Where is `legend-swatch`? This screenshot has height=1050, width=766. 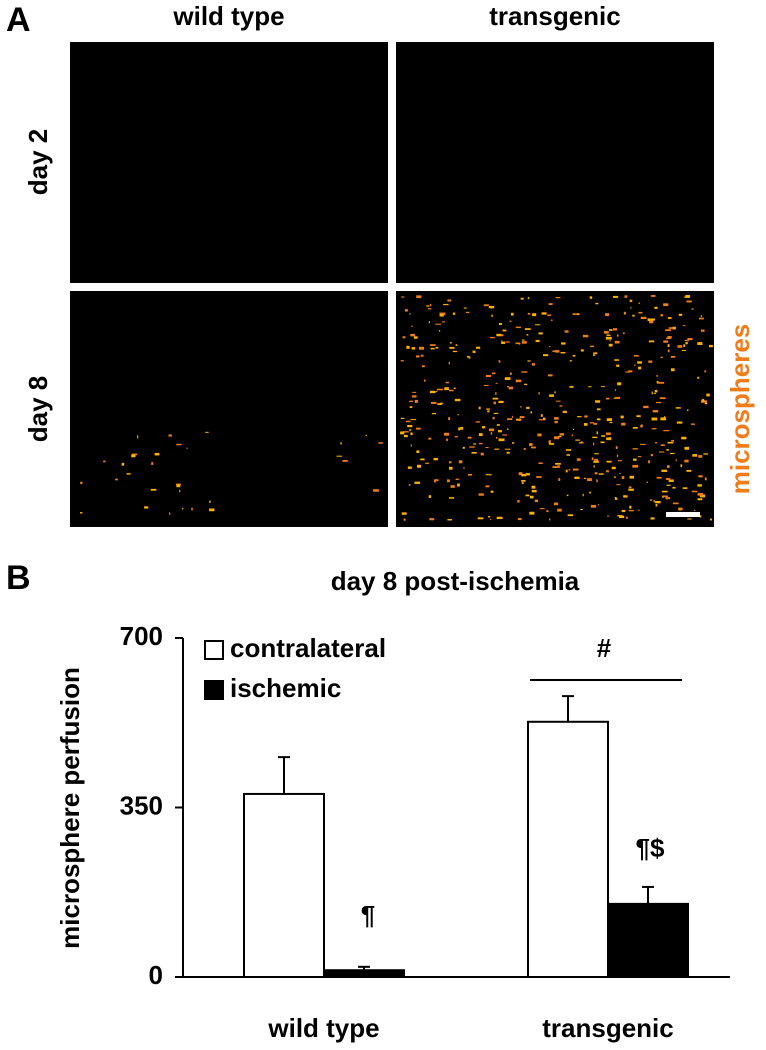 legend-swatch is located at coordinates (214, 650).